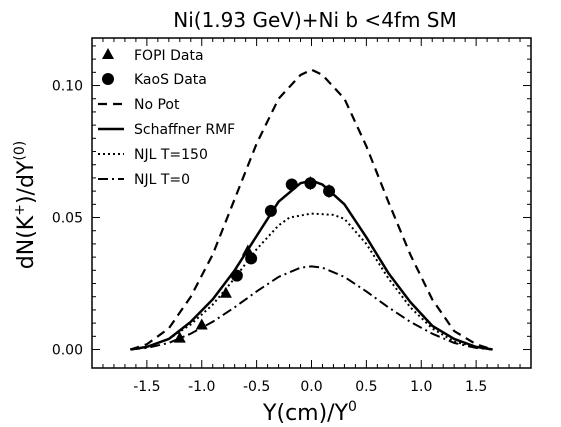 This screenshot has width=561, height=427. I want to click on x-tick-label: -1.5, so click(146, 387).